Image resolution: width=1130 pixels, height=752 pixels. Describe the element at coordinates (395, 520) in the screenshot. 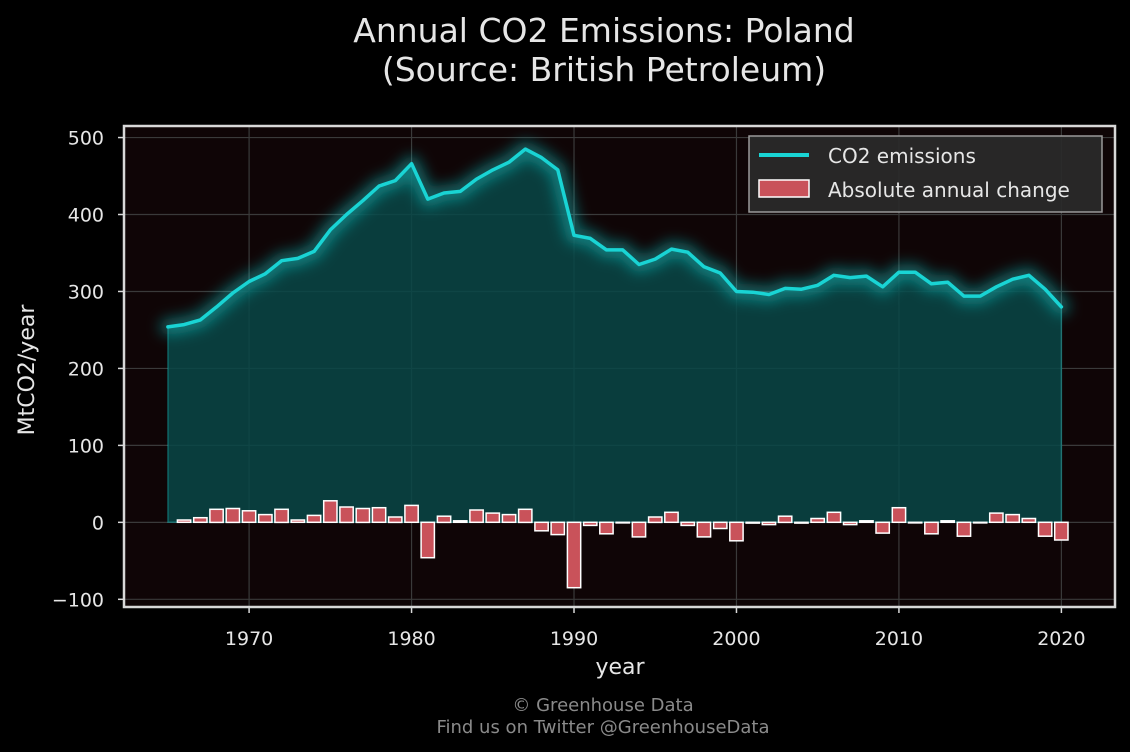

I see `change-bar-1979` at that location.